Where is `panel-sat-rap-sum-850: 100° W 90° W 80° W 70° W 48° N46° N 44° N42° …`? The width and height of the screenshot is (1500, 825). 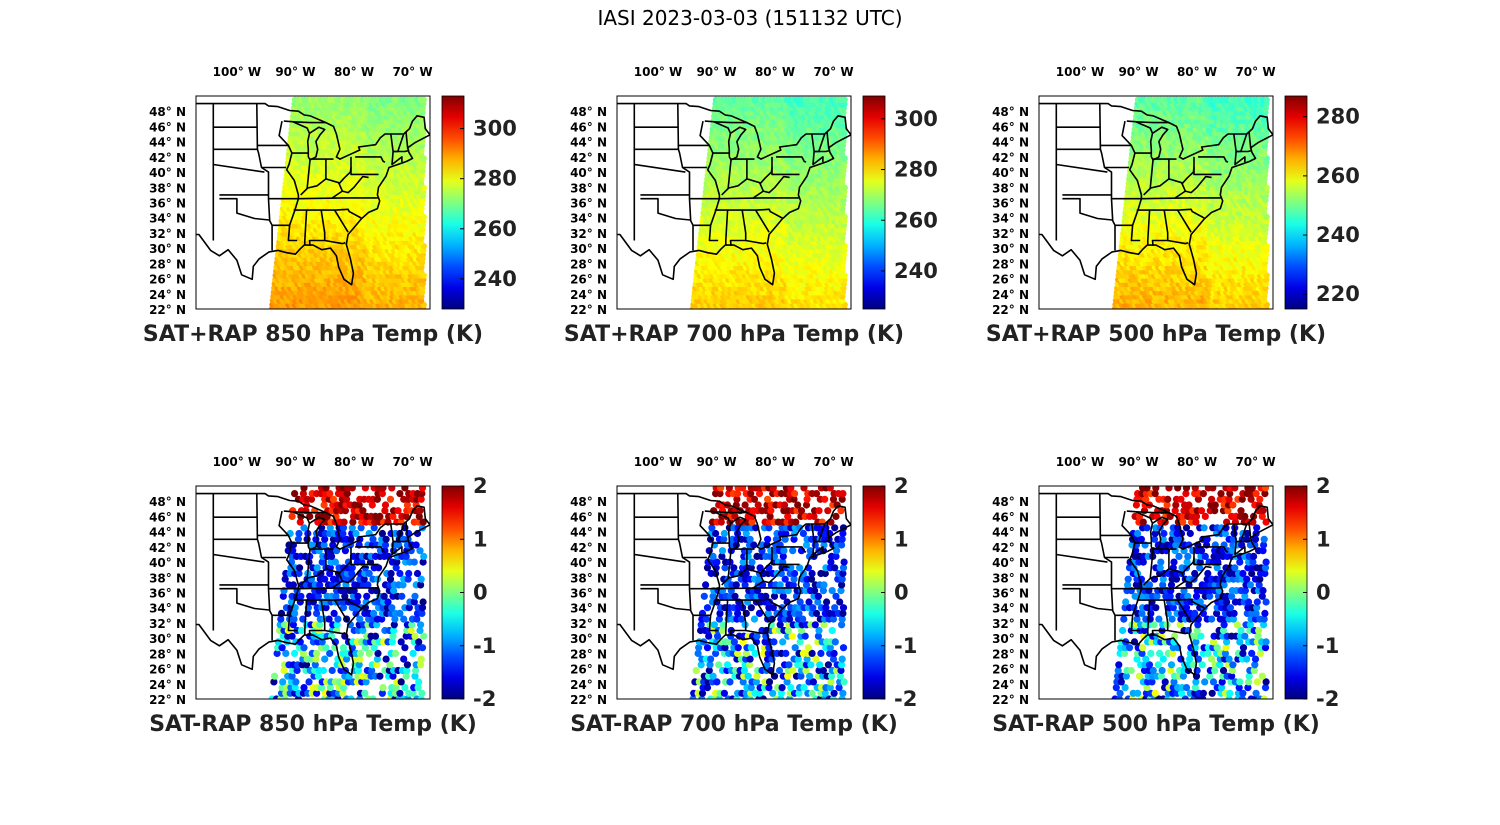
panel-sat-rap-sum-850: 100° W 90° W 80° W 70° W 48° N46° N 44° N42° … is located at coordinates (330, 206).